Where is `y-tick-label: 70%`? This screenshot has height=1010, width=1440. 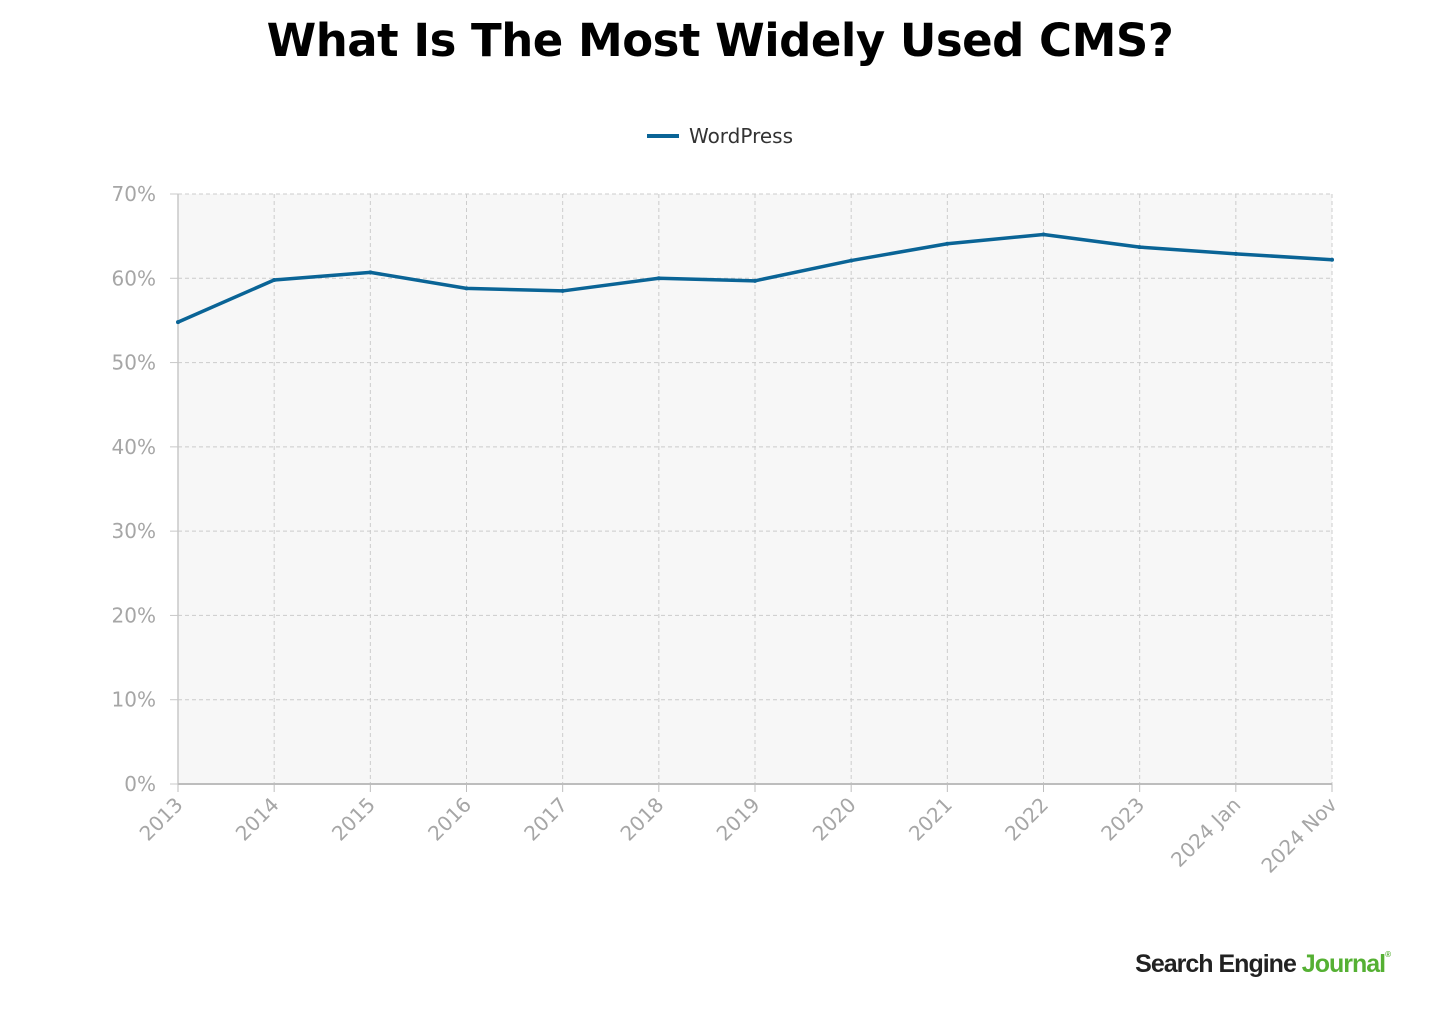 y-tick-label: 70% is located at coordinates (134, 194).